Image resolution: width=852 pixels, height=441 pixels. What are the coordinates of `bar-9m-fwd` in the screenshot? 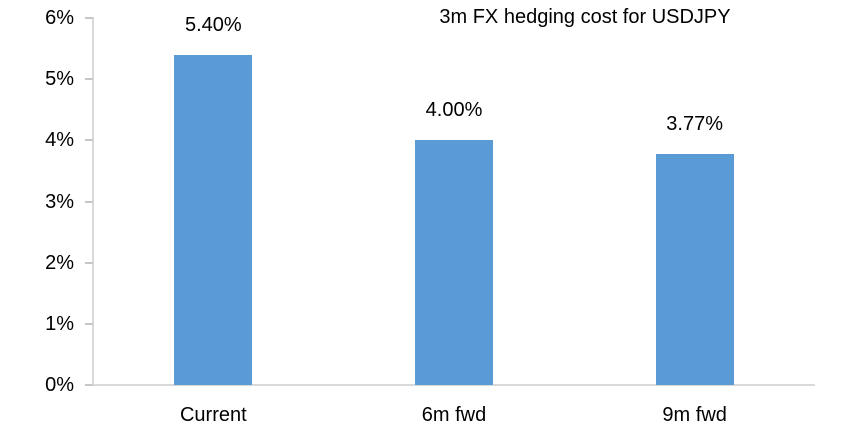 It's located at (694, 269).